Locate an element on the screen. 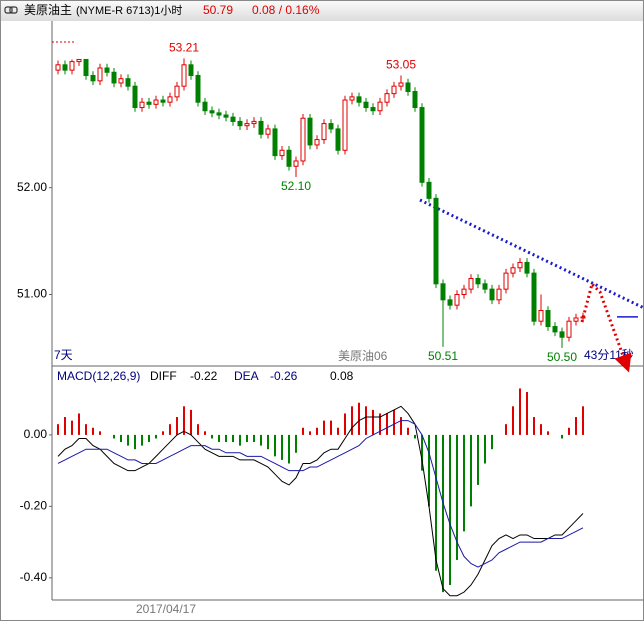 Image resolution: width=644 pixels, height=621 pixels. annotation: 53.05 is located at coordinates (401, 65).